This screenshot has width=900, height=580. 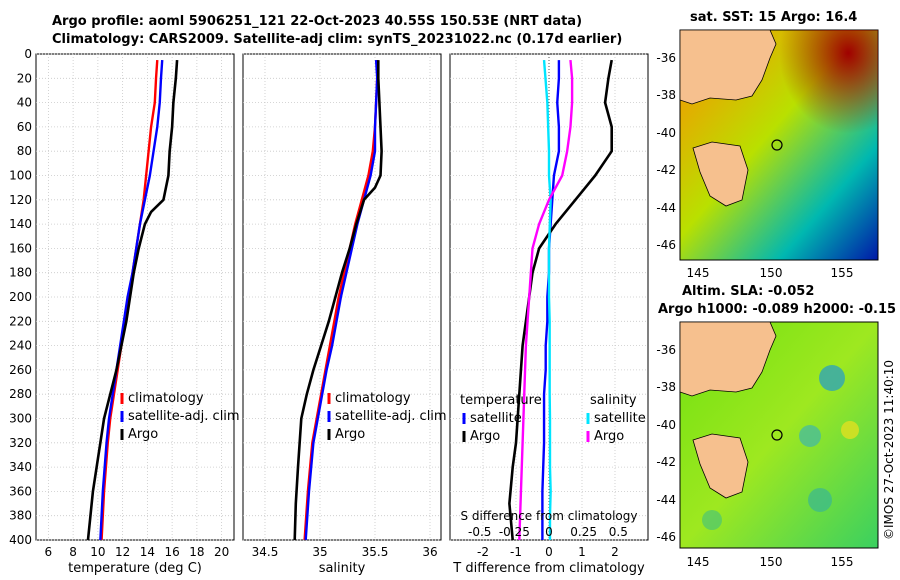 I want to click on top-x-tick-label: 0, so click(x=549, y=532).